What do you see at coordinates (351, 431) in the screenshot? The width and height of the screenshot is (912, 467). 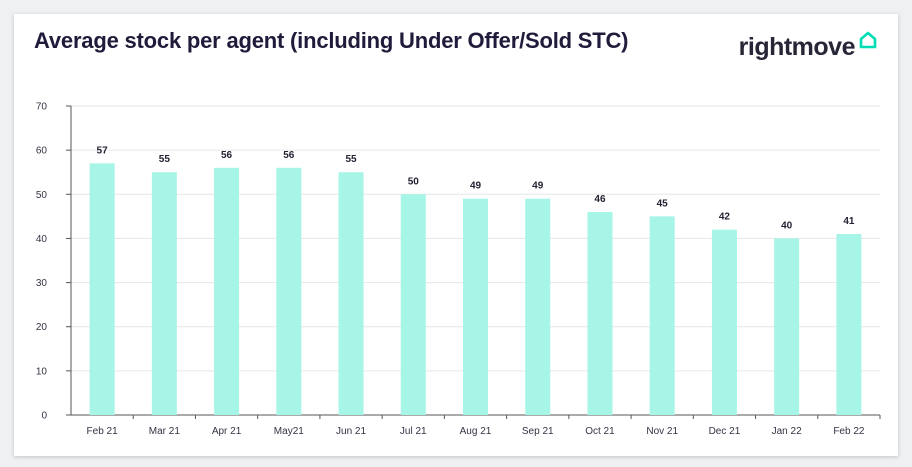 I see `x-tick-label: Jun 21` at bounding box center [351, 431].